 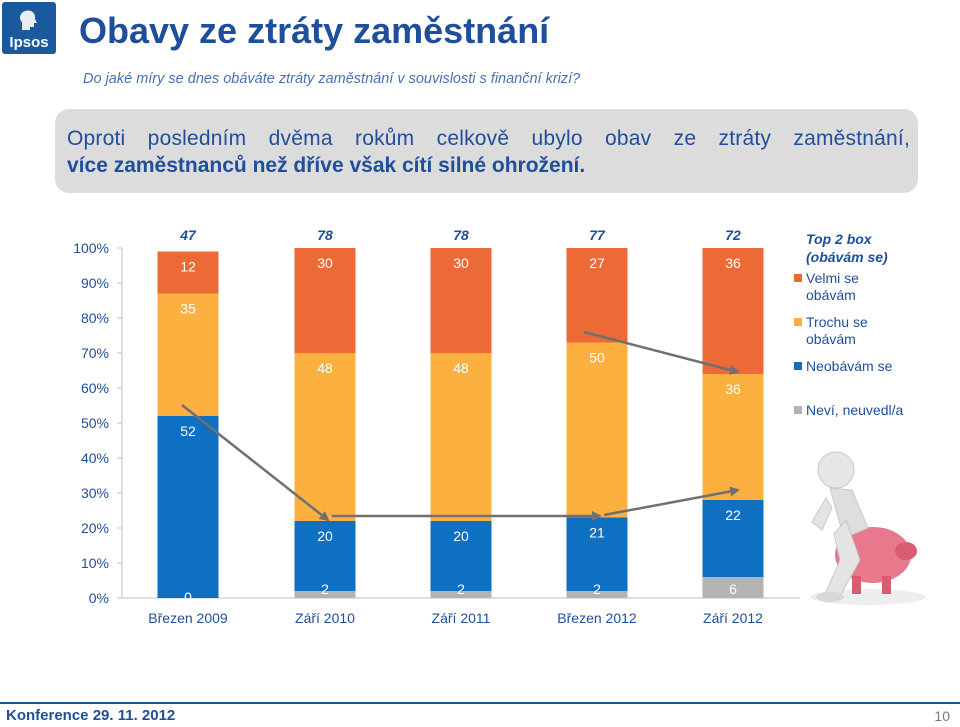 What do you see at coordinates (854, 410) in the screenshot?
I see `legend-label-nevi: Neví, neuvedl/a` at bounding box center [854, 410].